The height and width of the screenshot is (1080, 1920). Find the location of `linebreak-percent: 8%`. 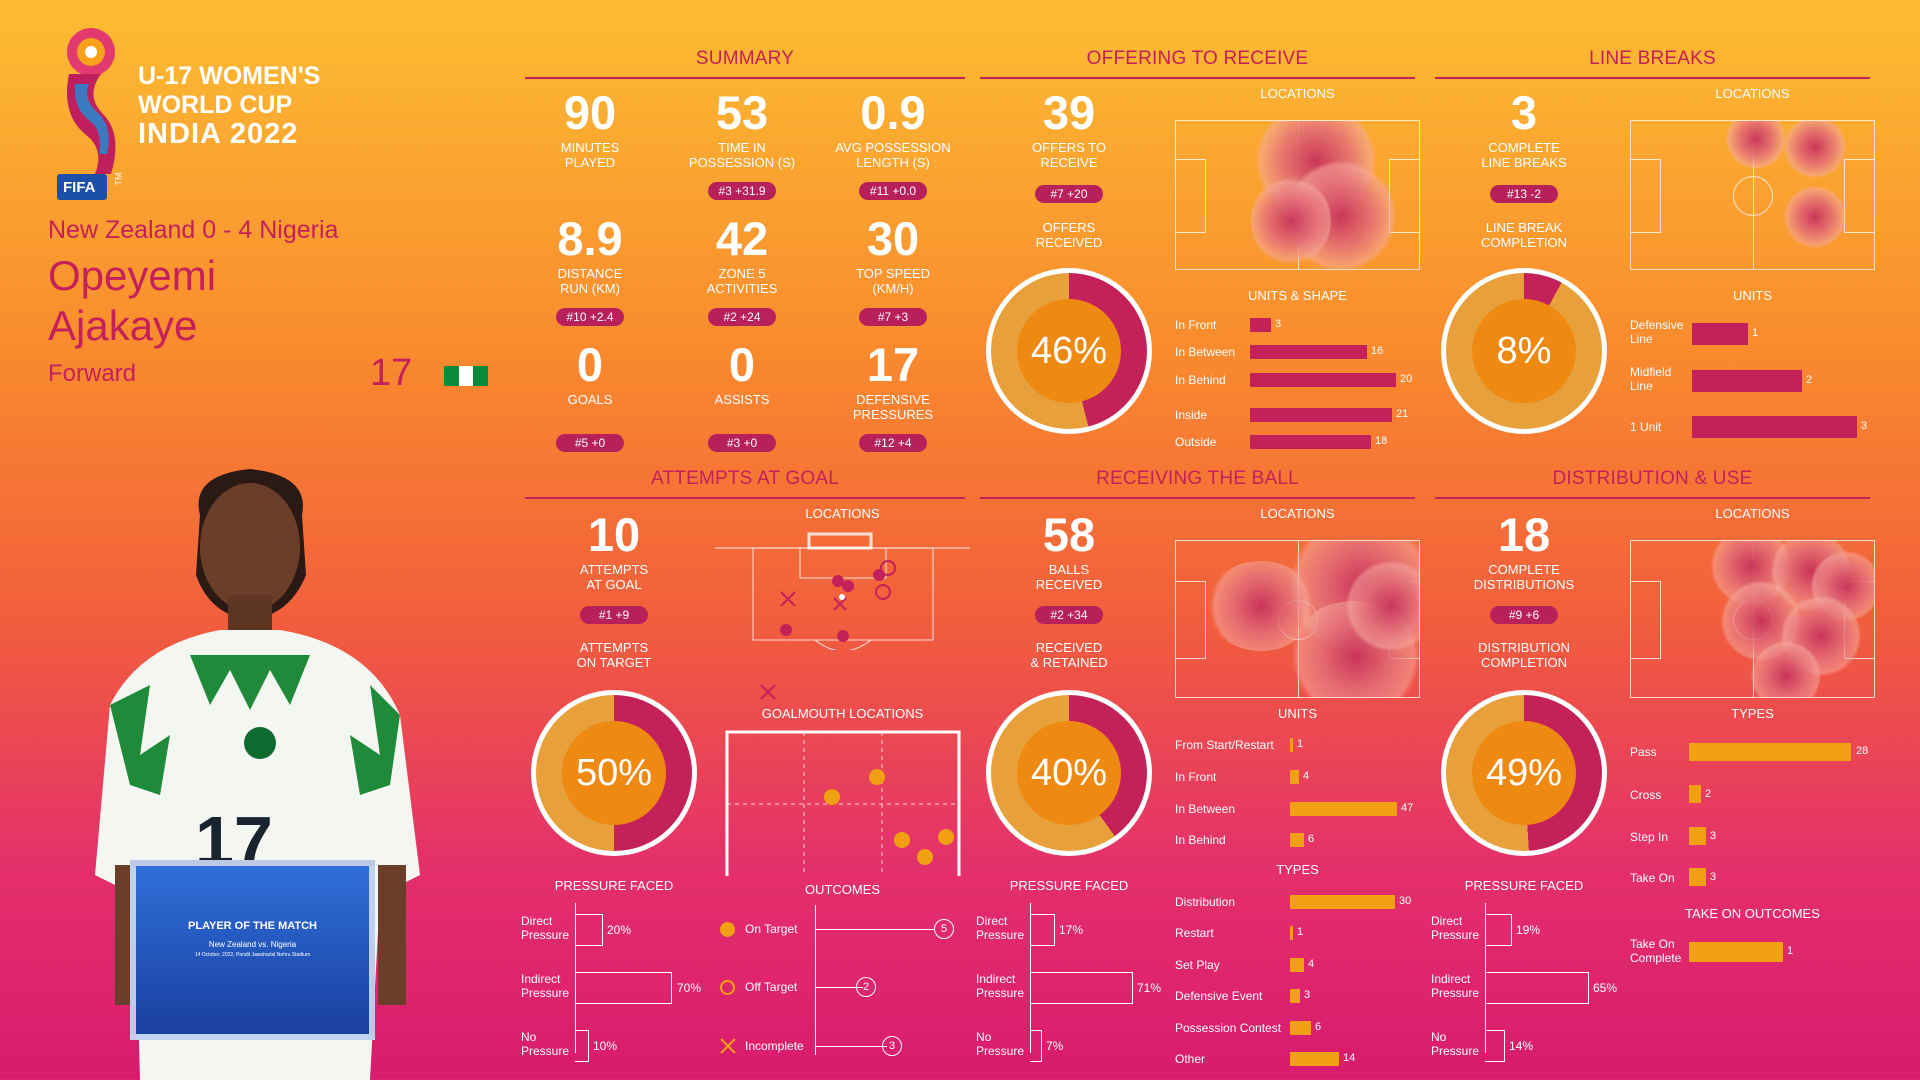

linebreak-percent: 8% is located at coordinates (1524, 351).